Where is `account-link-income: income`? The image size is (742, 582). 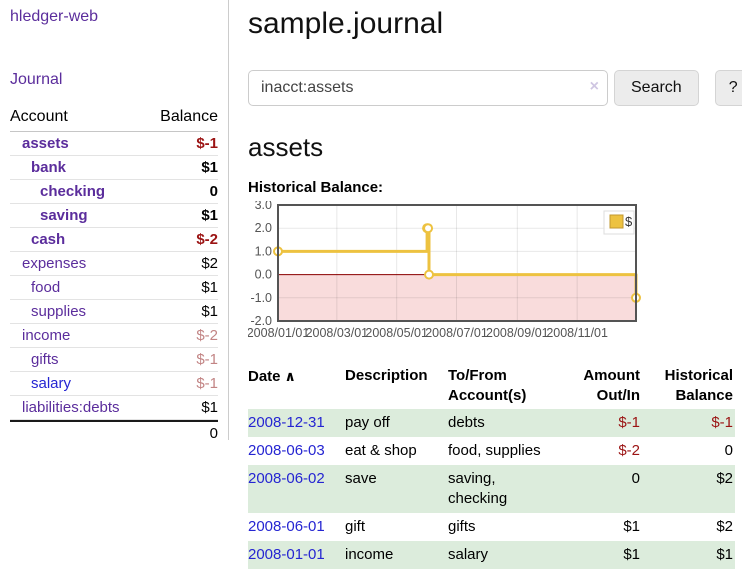 account-link-income: income is located at coordinates (46, 335).